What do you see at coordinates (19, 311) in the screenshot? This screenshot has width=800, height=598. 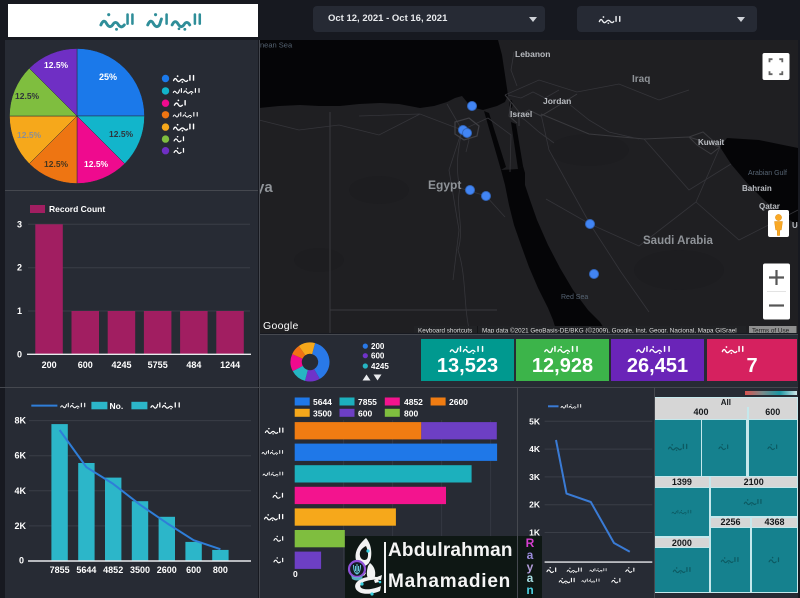 I see `svg-text: 1` at bounding box center [19, 311].